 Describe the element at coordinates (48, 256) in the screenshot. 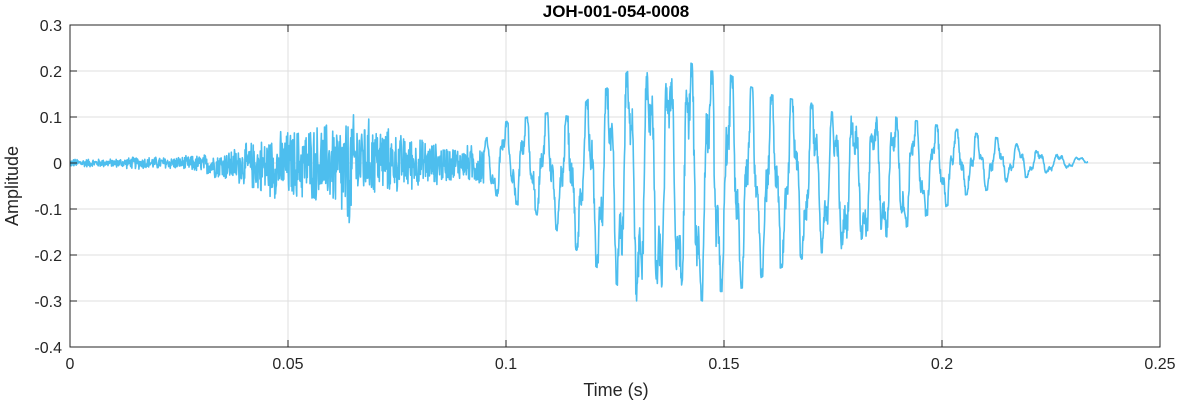

I see `y-tick-label: -0.2` at that location.